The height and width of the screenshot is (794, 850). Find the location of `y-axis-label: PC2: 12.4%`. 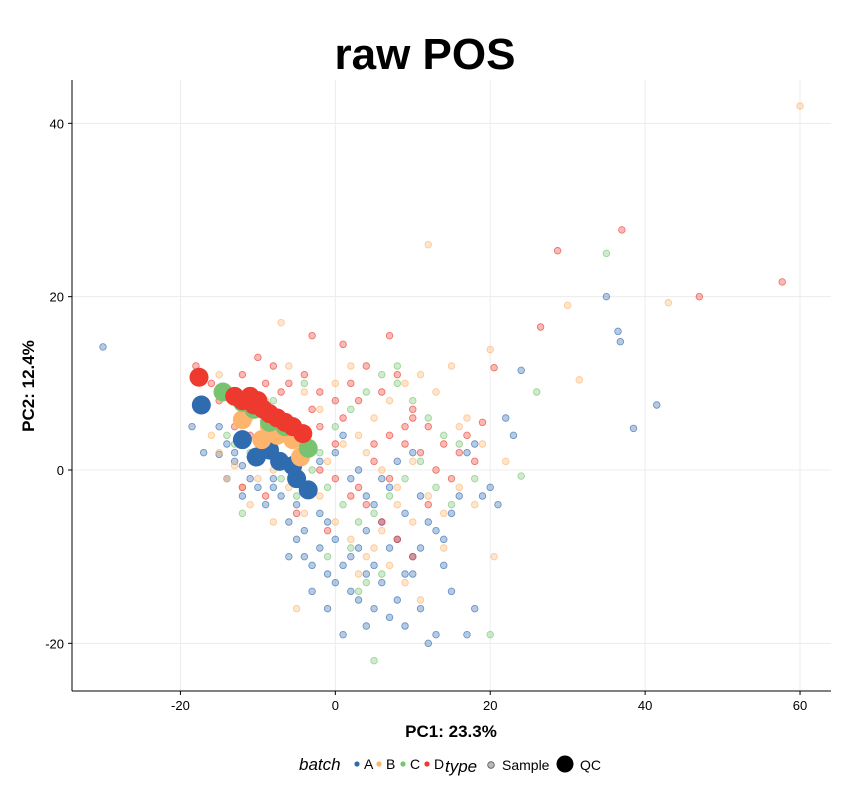

y-axis-label: PC2: 12.4% is located at coordinates (28, 386).